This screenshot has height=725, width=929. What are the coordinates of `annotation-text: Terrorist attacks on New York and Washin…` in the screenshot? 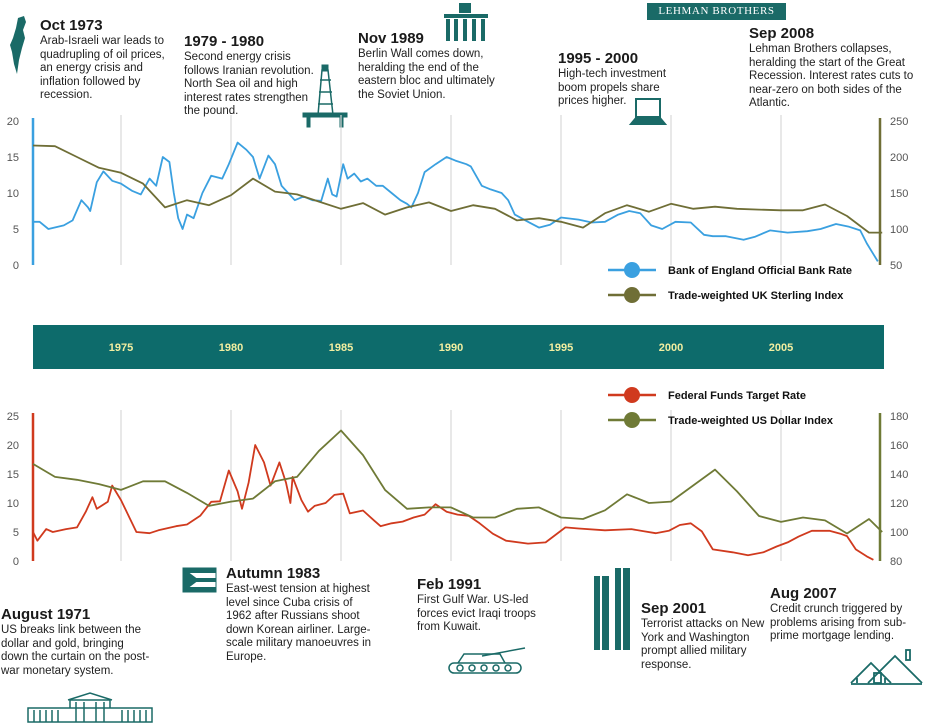 It's located at (703, 644).